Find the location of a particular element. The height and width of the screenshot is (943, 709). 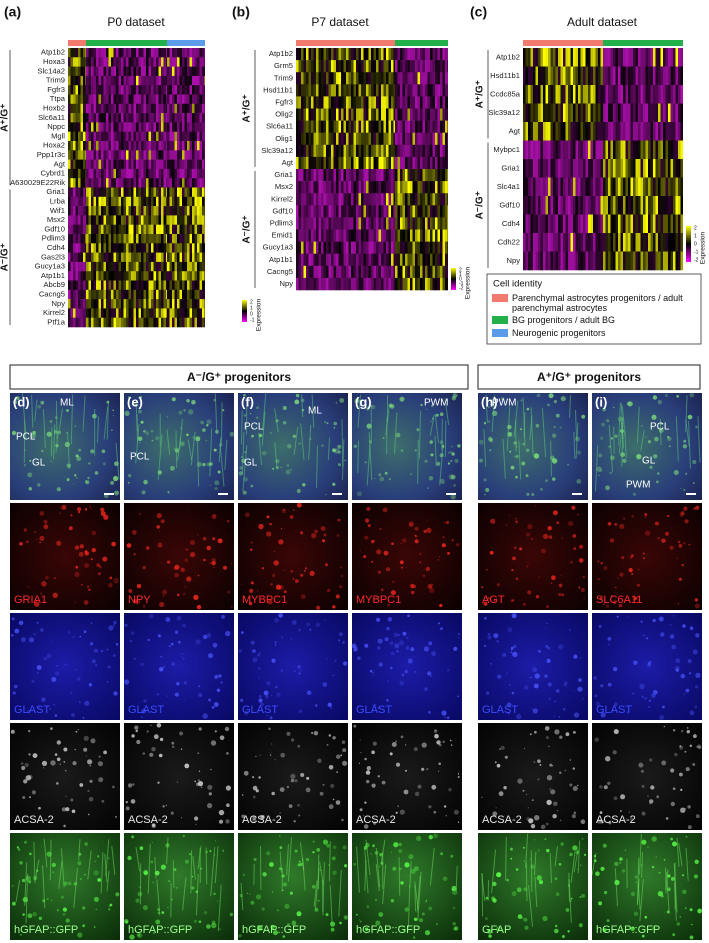

panel-letter: (e) is located at coordinates (135, 401).